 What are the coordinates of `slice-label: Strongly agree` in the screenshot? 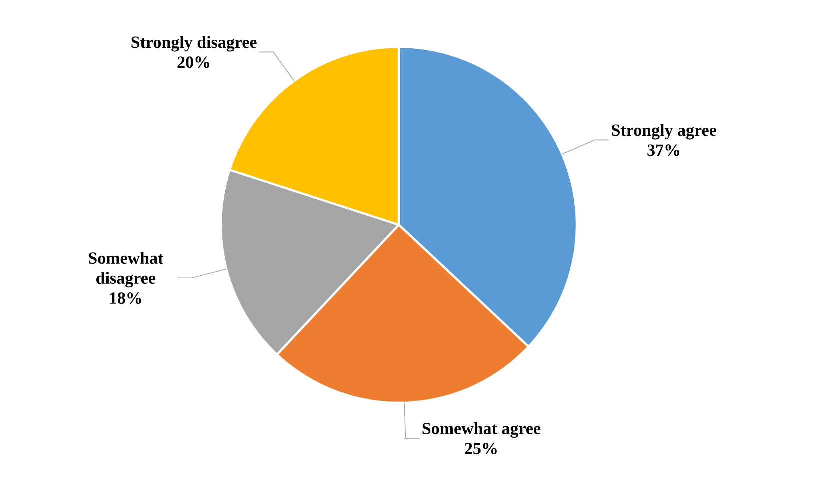 It's located at (664, 132).